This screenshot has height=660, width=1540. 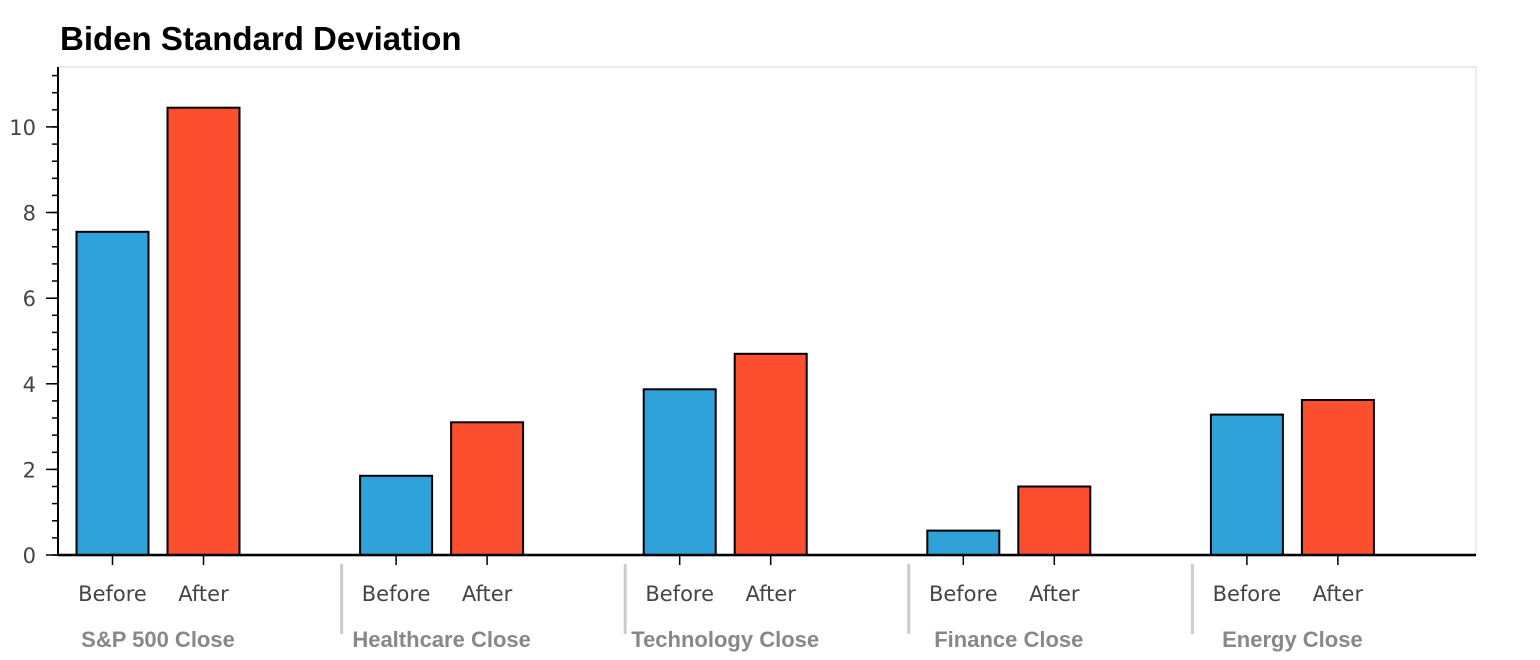 What do you see at coordinates (29, 556) in the screenshot?
I see `y-tick-label: 0` at bounding box center [29, 556].